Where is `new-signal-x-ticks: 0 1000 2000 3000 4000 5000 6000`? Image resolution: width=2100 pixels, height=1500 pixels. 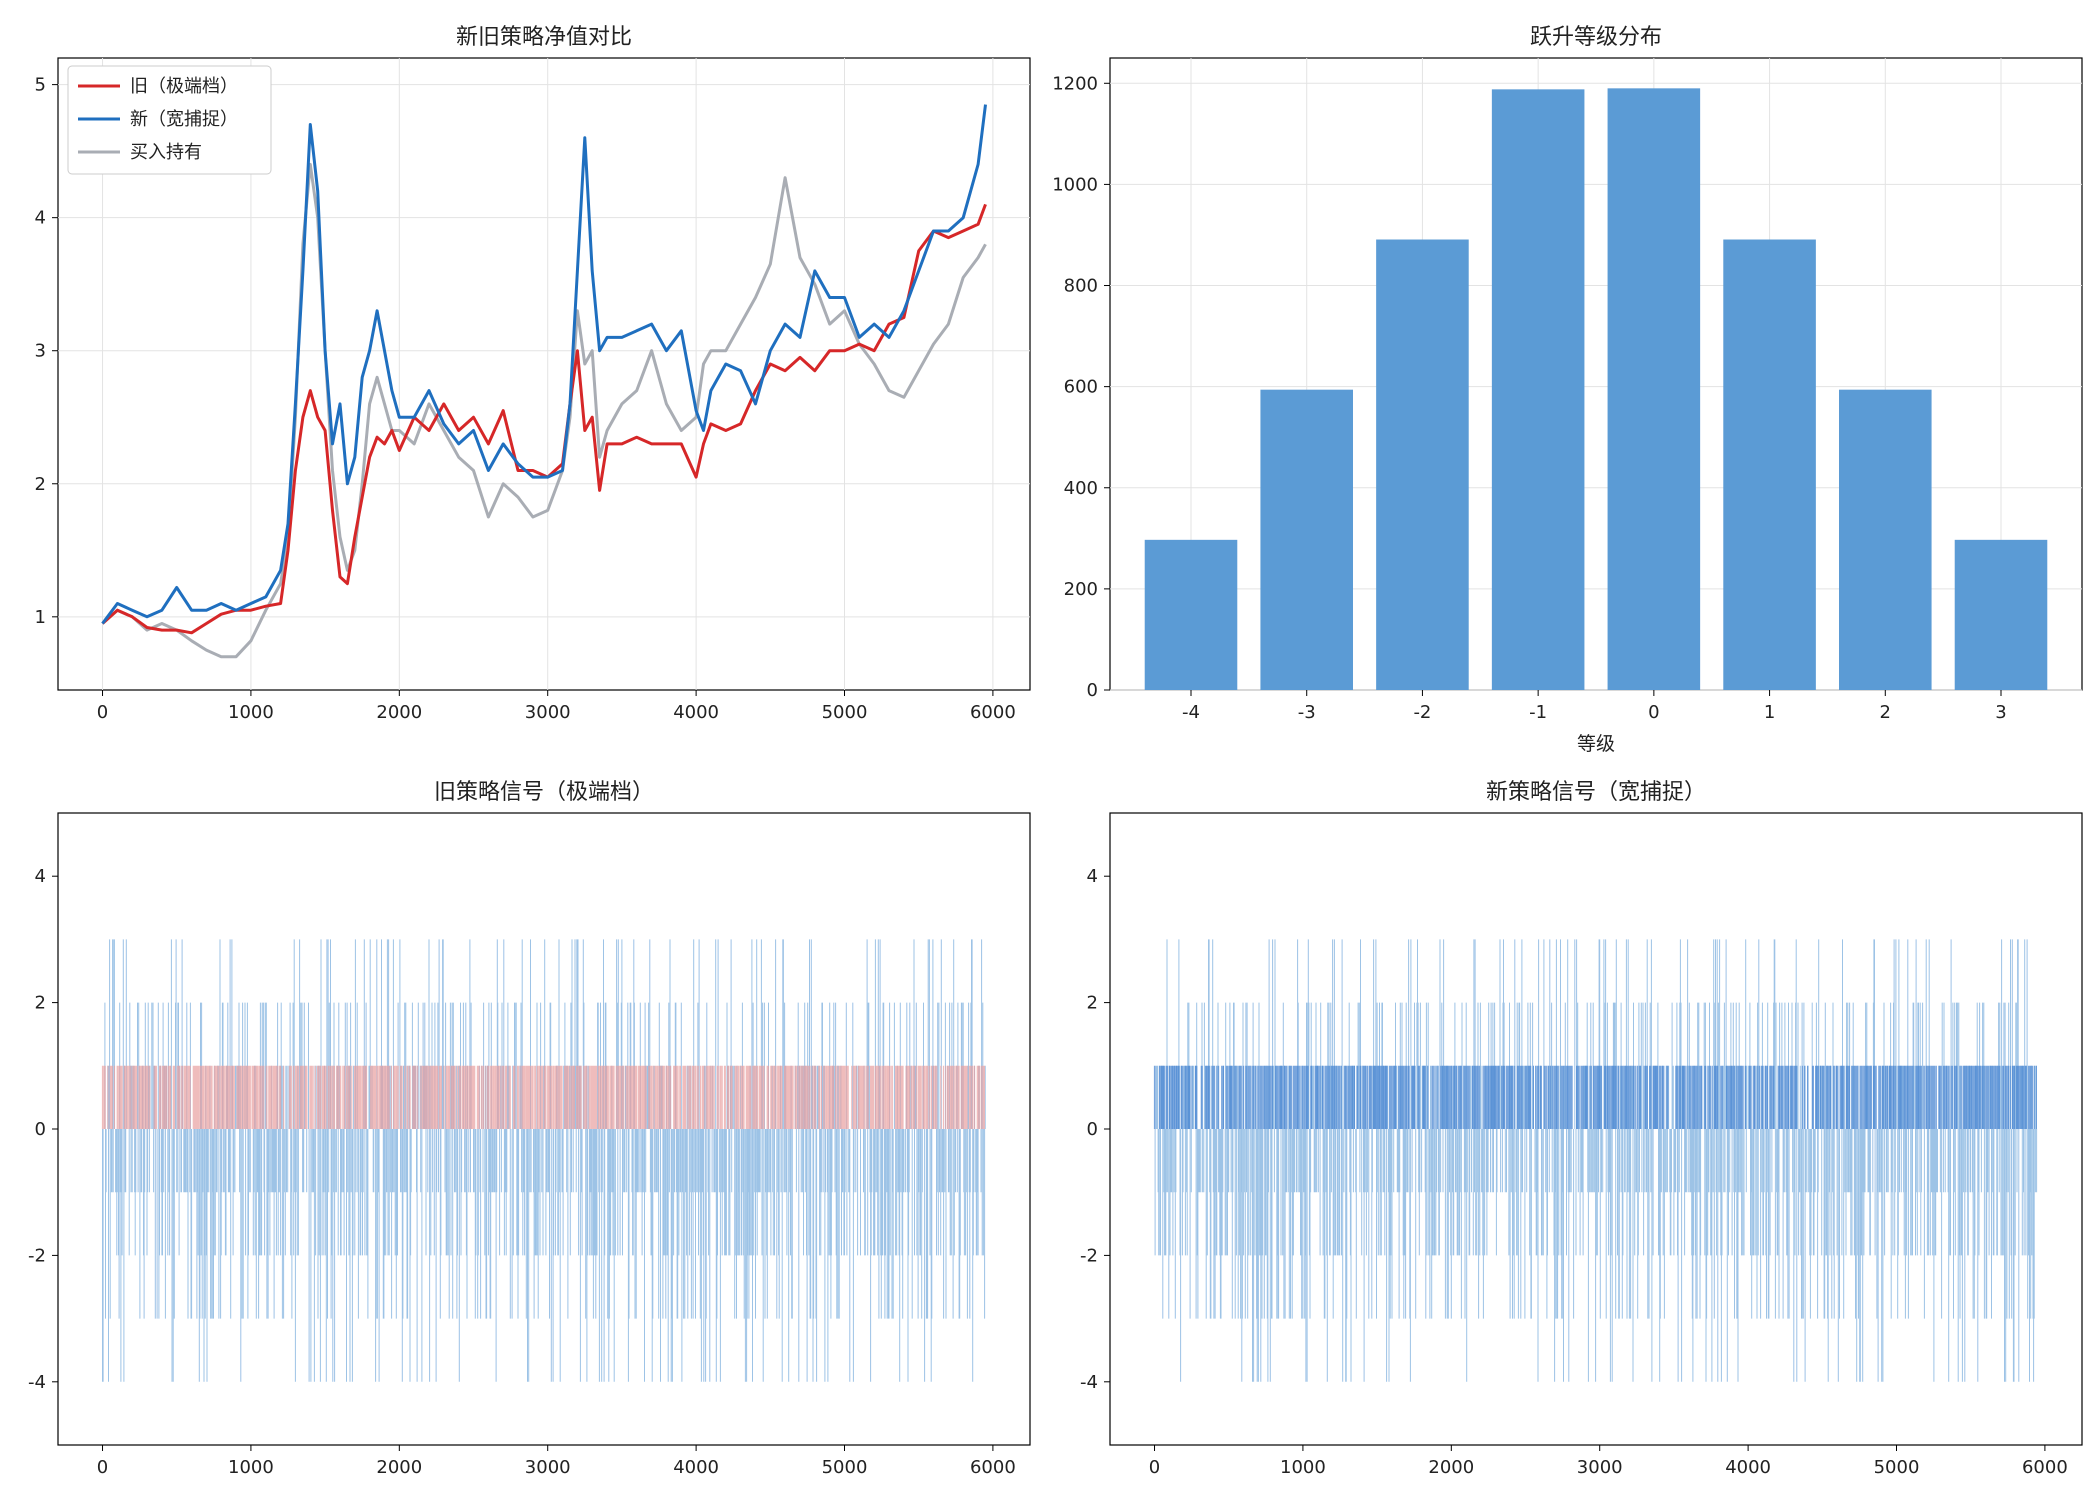 new-signal-x-ticks: 0 1000 2000 3000 4000 5000 6000 is located at coordinates (1608, 1461).